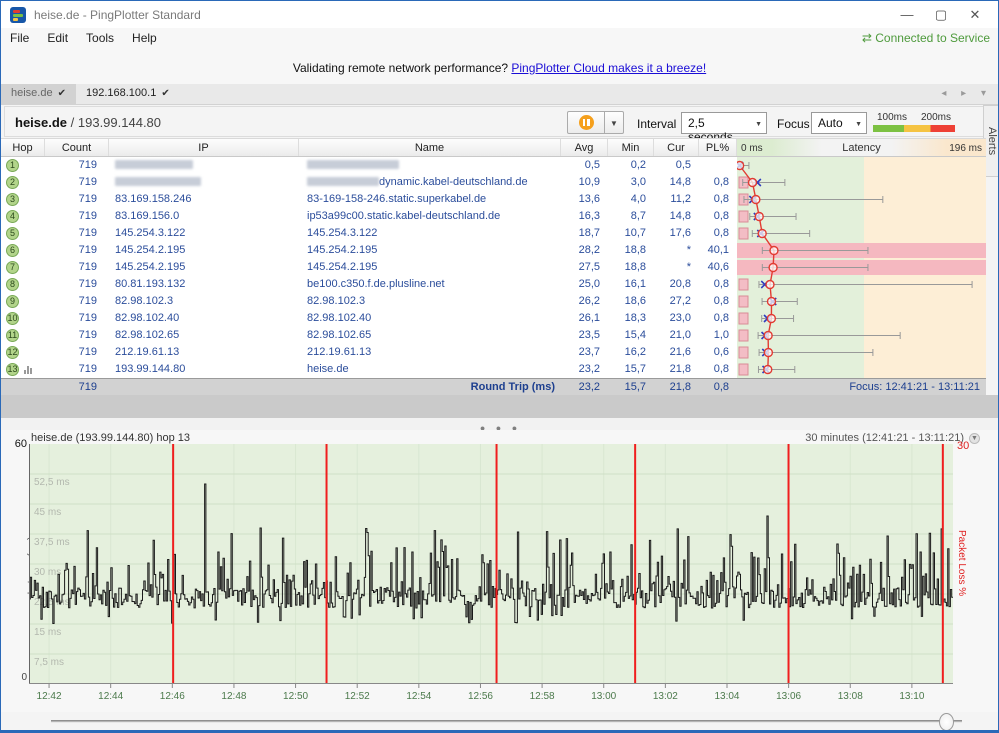 The image size is (999, 733). I want to click on hop-name: 145.254.3.122, so click(342, 233).